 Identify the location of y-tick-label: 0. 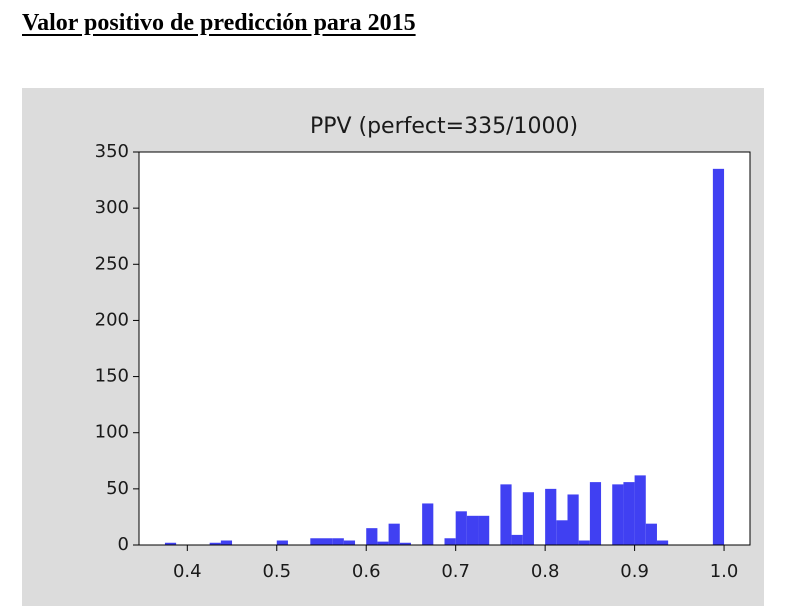
(123, 544).